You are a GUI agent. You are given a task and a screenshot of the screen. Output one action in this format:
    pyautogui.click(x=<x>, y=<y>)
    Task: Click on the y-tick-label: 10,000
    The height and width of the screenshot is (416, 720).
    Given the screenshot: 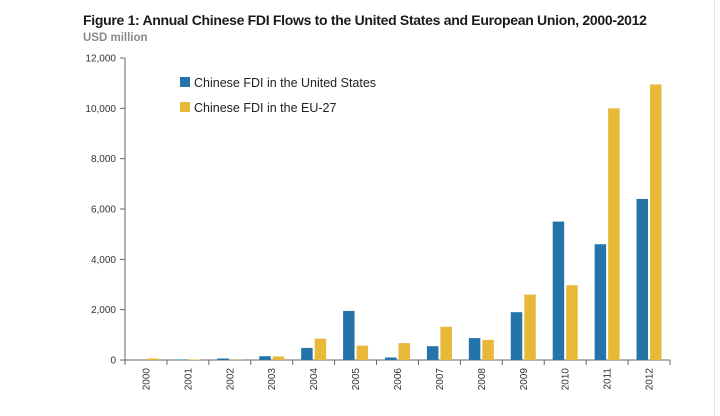 What is the action you would take?
    pyautogui.click(x=100, y=109)
    